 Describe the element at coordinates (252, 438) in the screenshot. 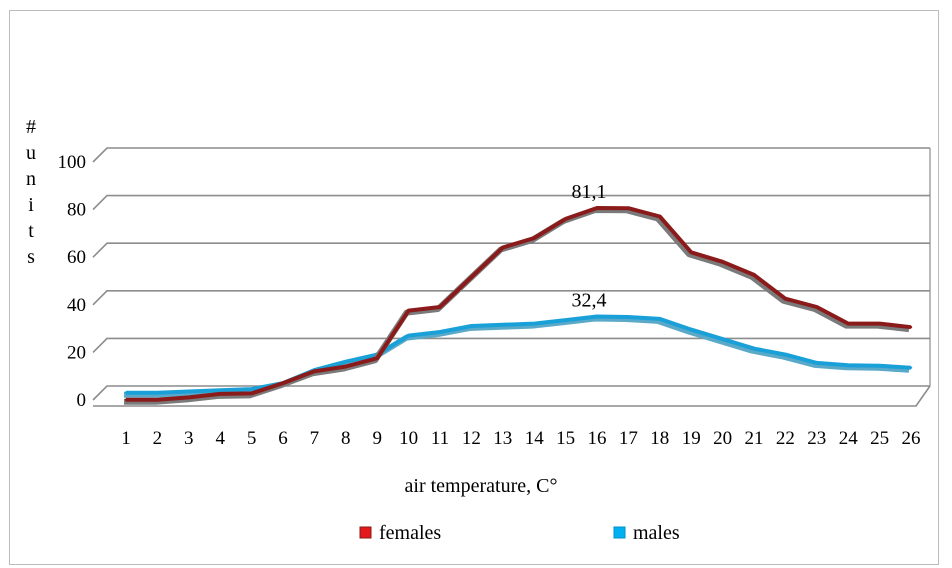

I see `x-tick-label: 5` at that location.